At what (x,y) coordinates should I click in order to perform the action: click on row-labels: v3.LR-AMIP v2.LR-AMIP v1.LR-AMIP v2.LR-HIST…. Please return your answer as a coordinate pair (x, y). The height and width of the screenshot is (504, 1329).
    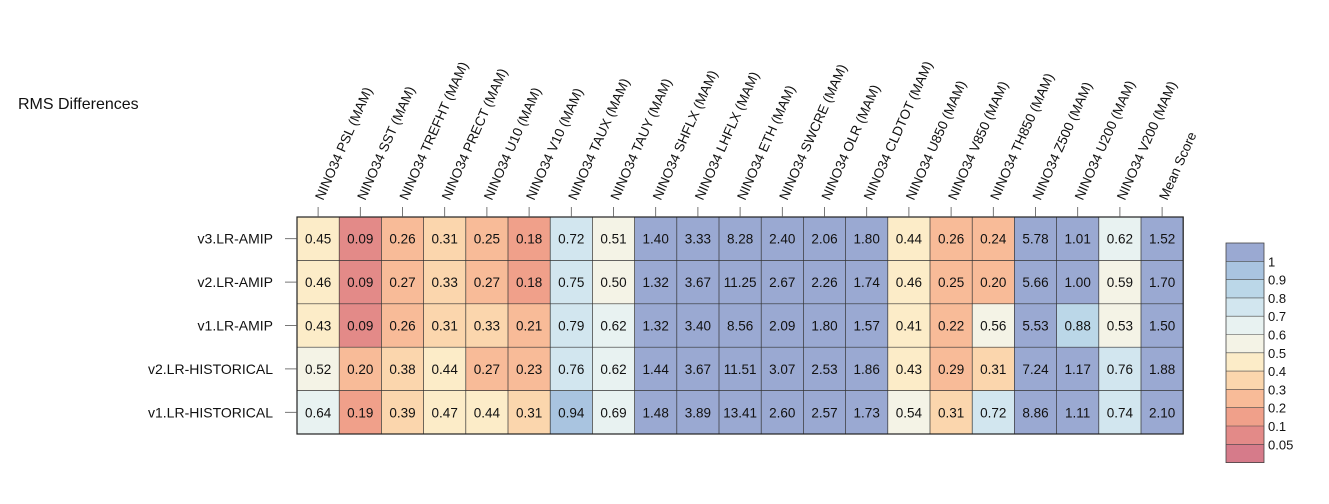
    Looking at the image, I should click on (222, 325).